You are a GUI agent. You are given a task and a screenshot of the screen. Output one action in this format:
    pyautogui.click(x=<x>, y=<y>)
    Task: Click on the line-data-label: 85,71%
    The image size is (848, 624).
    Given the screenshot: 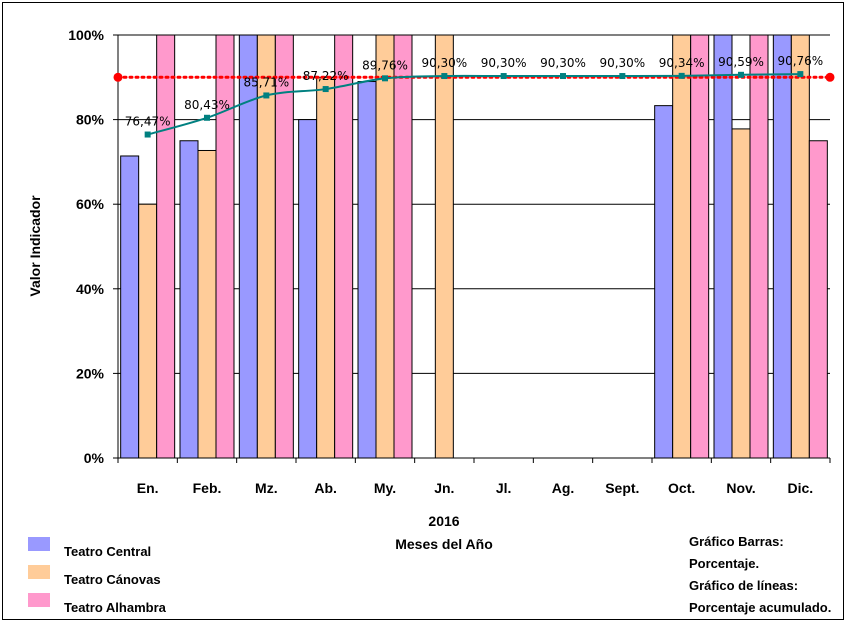 What is the action you would take?
    pyautogui.click(x=266, y=82)
    